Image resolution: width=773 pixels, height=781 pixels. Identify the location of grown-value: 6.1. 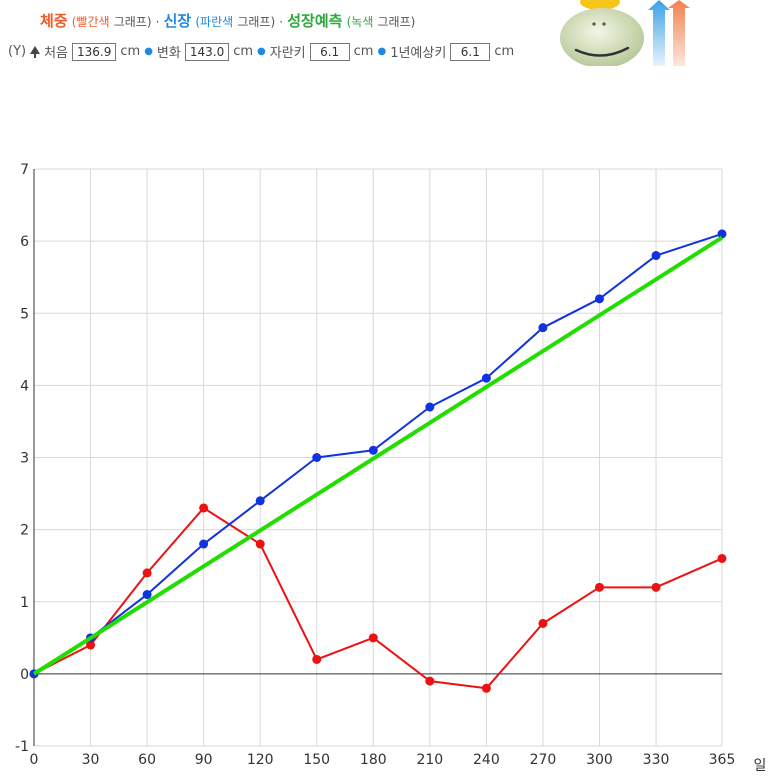
(329, 51).